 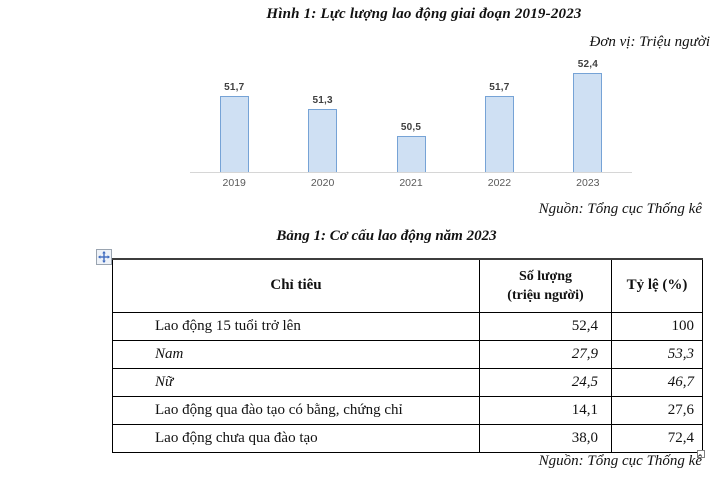 I want to click on x-tick-label: 2019, so click(x=234, y=183).